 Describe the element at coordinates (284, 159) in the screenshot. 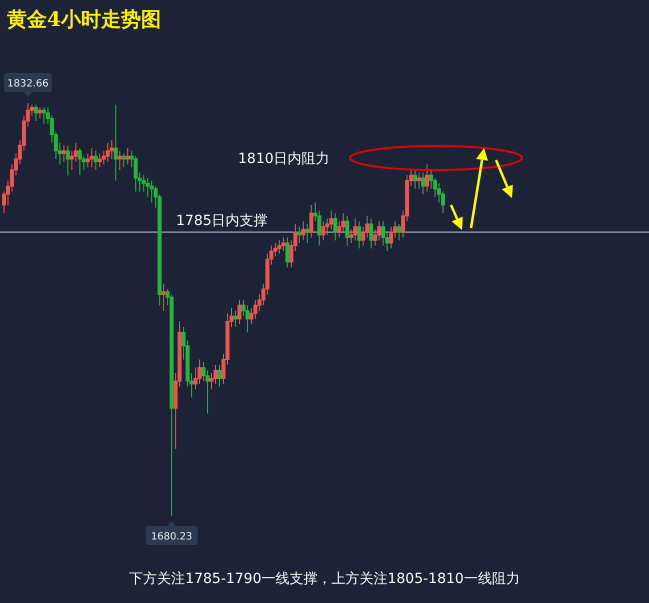

I see `annotation: 1810日内阻力` at that location.